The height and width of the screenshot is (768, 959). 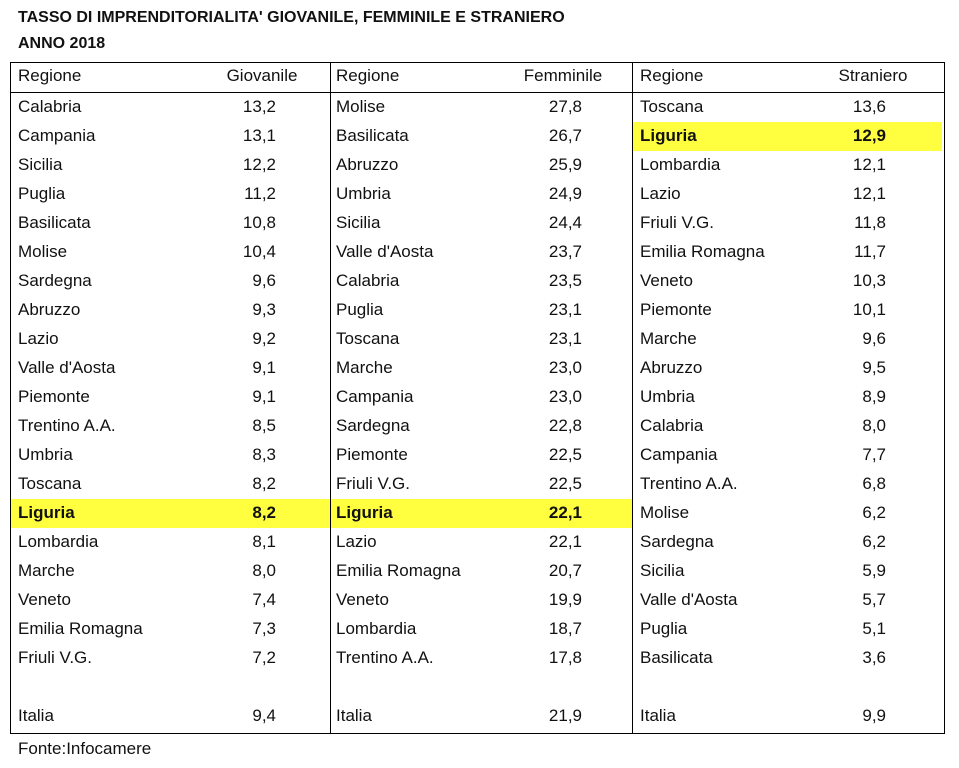 I want to click on value-cell: 7,3, so click(x=264, y=628).